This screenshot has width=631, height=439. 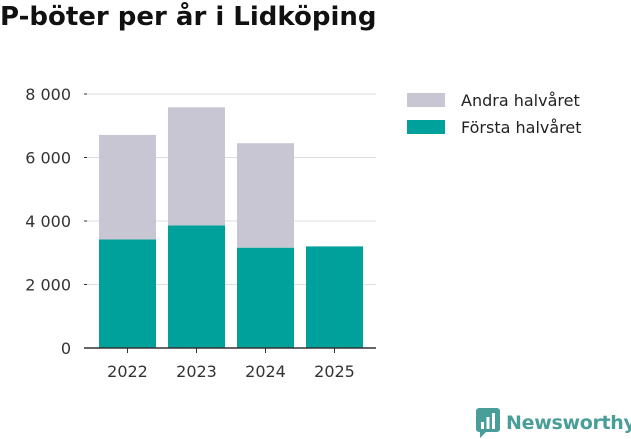 I want to click on y-tick-label: 6 000, so click(x=48, y=158).